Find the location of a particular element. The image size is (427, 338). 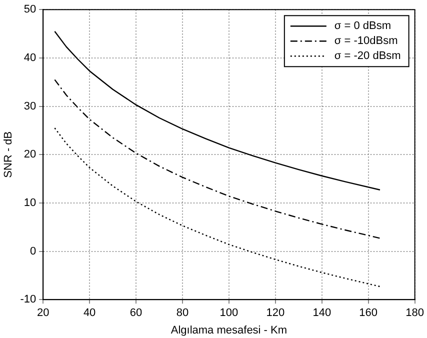

x-tick-label: 40 is located at coordinates (89, 313).